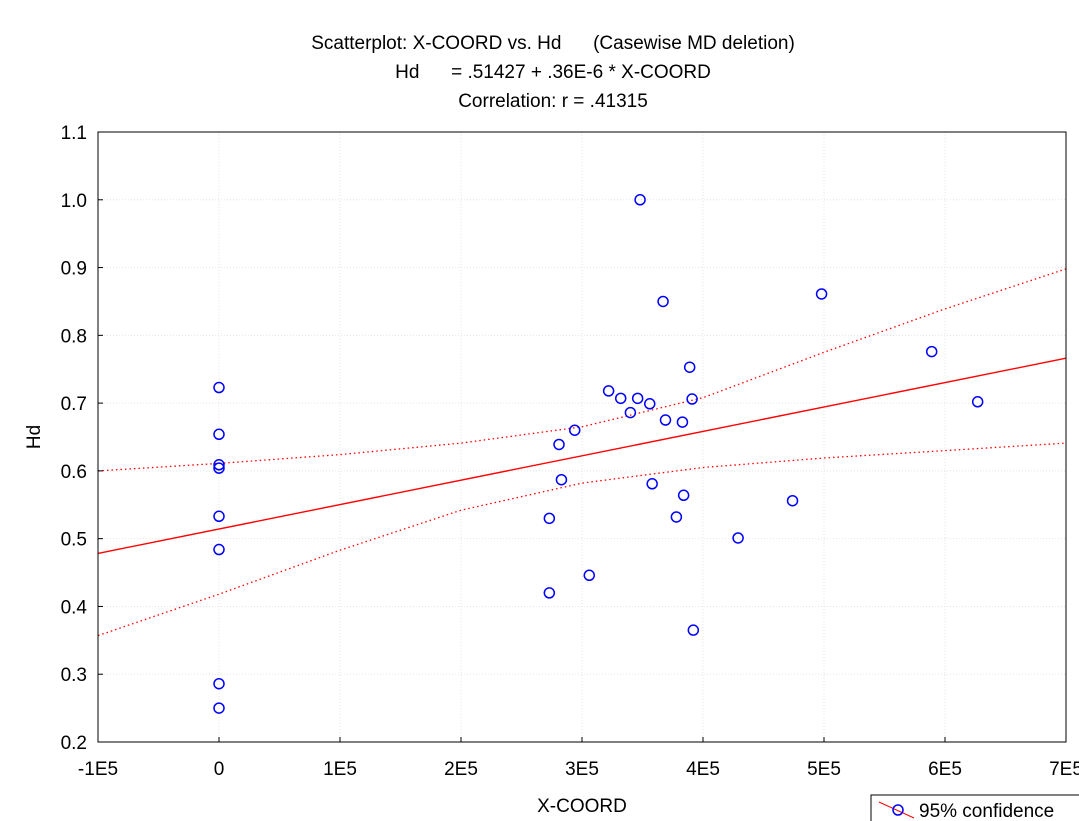 This screenshot has width=1079, height=821. I want to click on legend-label: 95% confidence, so click(986, 811).